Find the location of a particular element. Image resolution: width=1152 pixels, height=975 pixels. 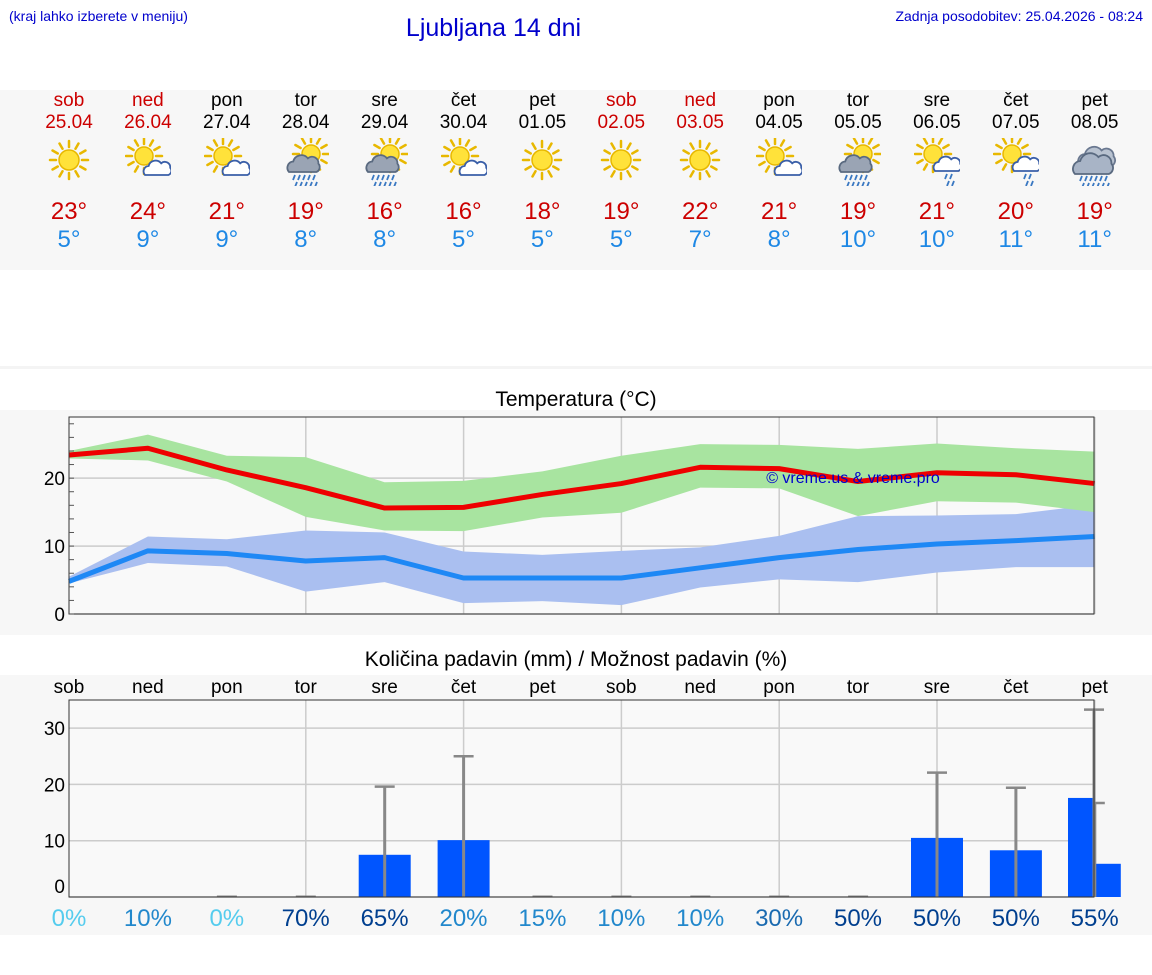

forecast-max-temp: 23° is located at coordinates (69, 211).